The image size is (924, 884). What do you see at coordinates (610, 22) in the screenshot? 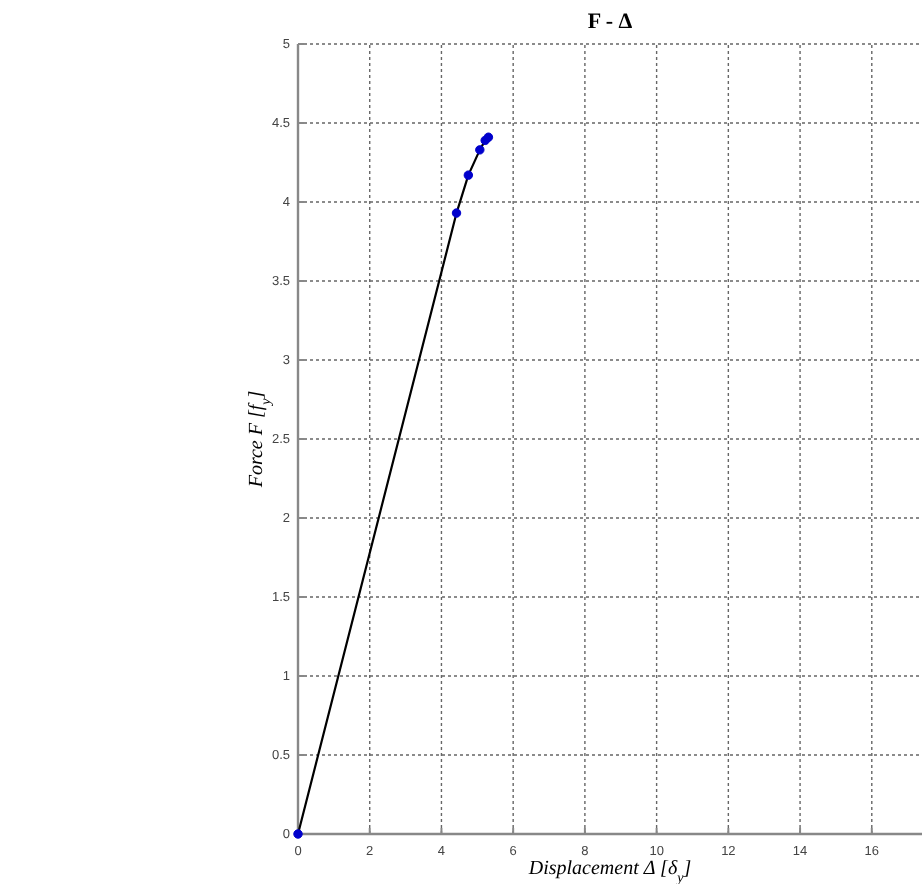
I see `chart-title: F - Δ` at bounding box center [610, 22].